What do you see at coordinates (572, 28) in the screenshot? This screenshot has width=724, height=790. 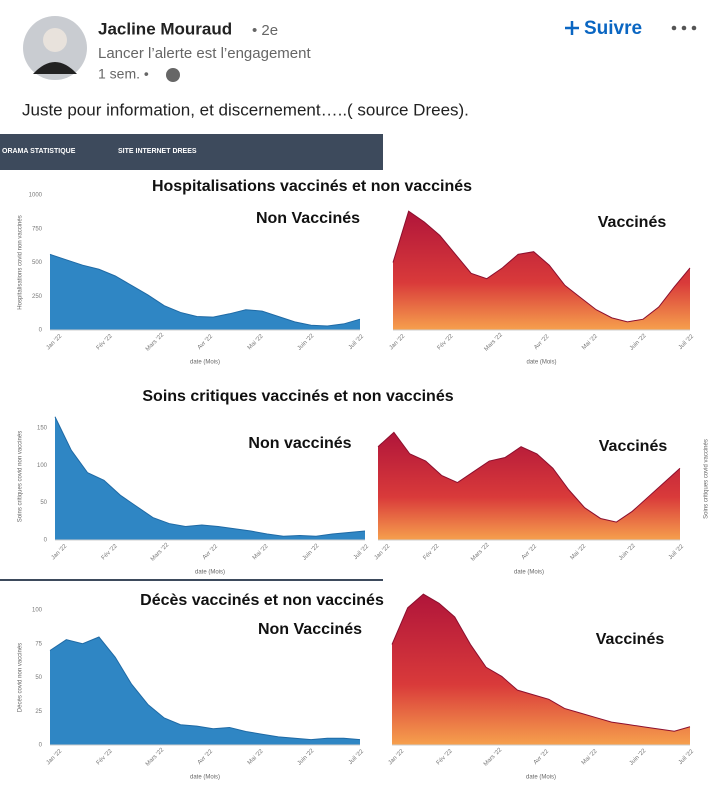 I see `plus-icon` at bounding box center [572, 28].